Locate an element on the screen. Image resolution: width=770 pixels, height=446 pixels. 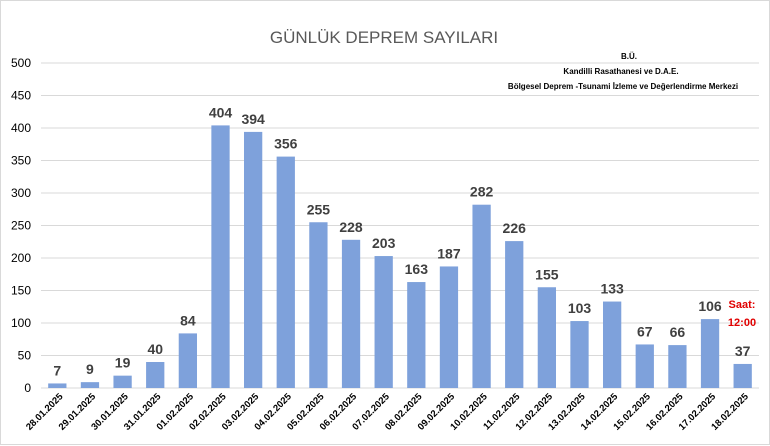
y-tick-label: 200 is located at coordinates (21, 258).